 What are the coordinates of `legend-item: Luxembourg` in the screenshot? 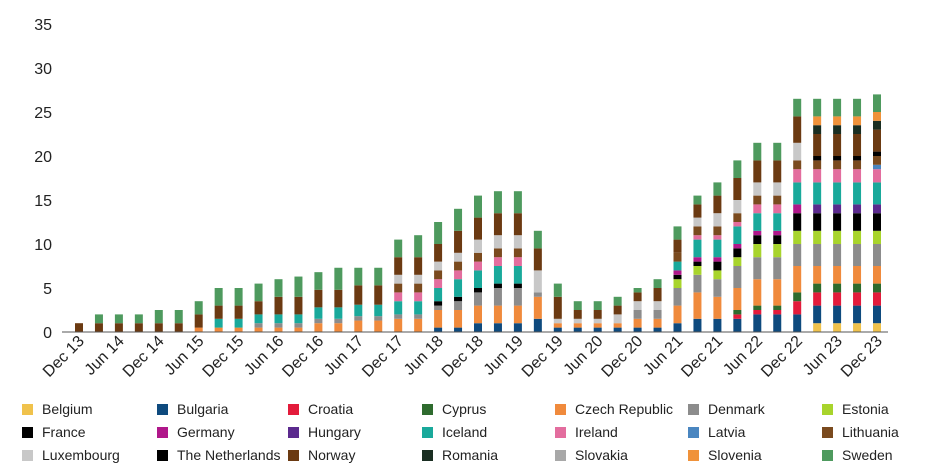 It's located at (71, 455).